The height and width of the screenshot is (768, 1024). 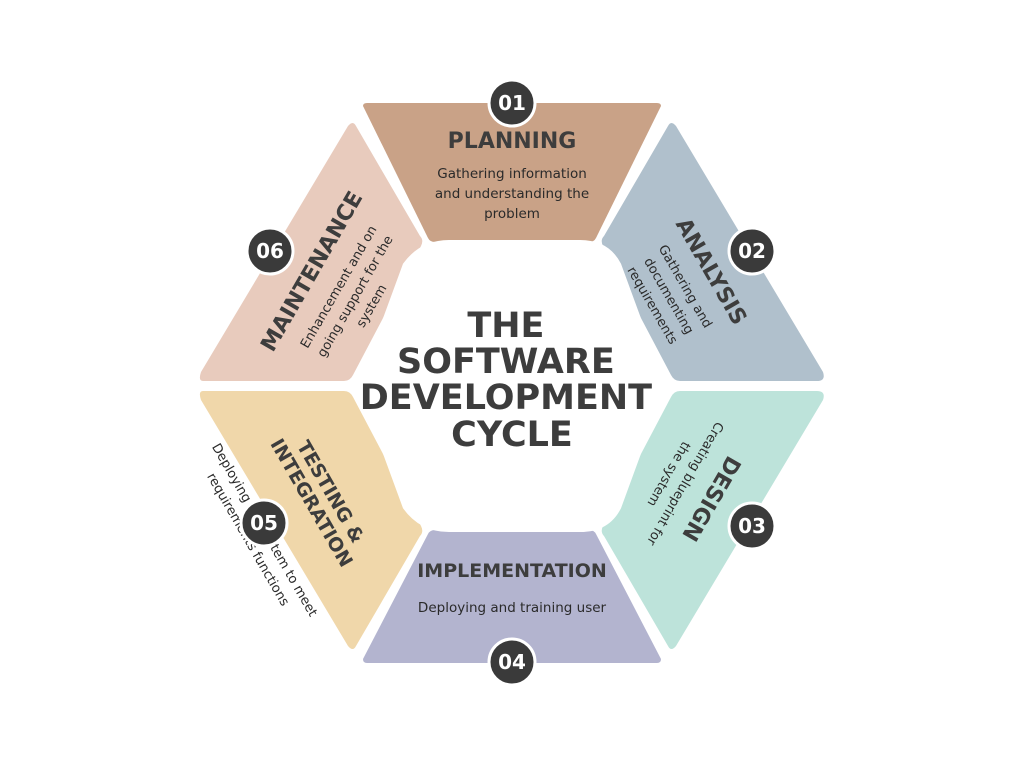 What do you see at coordinates (512, 435) in the screenshot?
I see `center-title-line: CYCLE` at bounding box center [512, 435].